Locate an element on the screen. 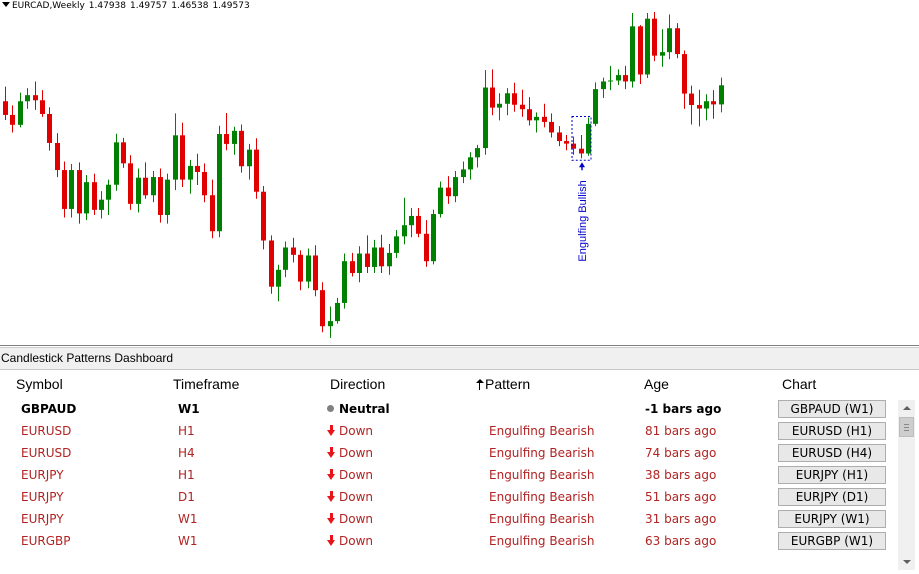 The width and height of the screenshot is (919, 574). cell-timeframe: H4 is located at coordinates (186, 453).